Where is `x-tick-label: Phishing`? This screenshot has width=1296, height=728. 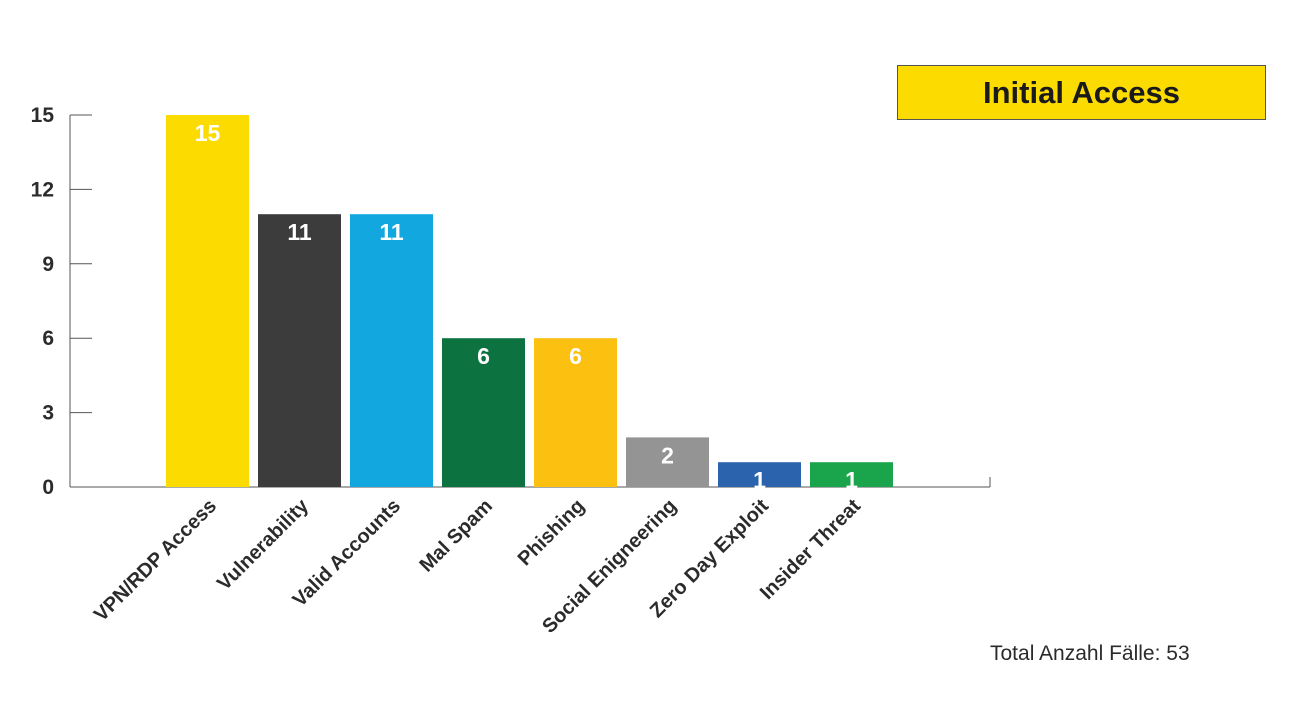 x-tick-label: Phishing is located at coordinates (551, 532).